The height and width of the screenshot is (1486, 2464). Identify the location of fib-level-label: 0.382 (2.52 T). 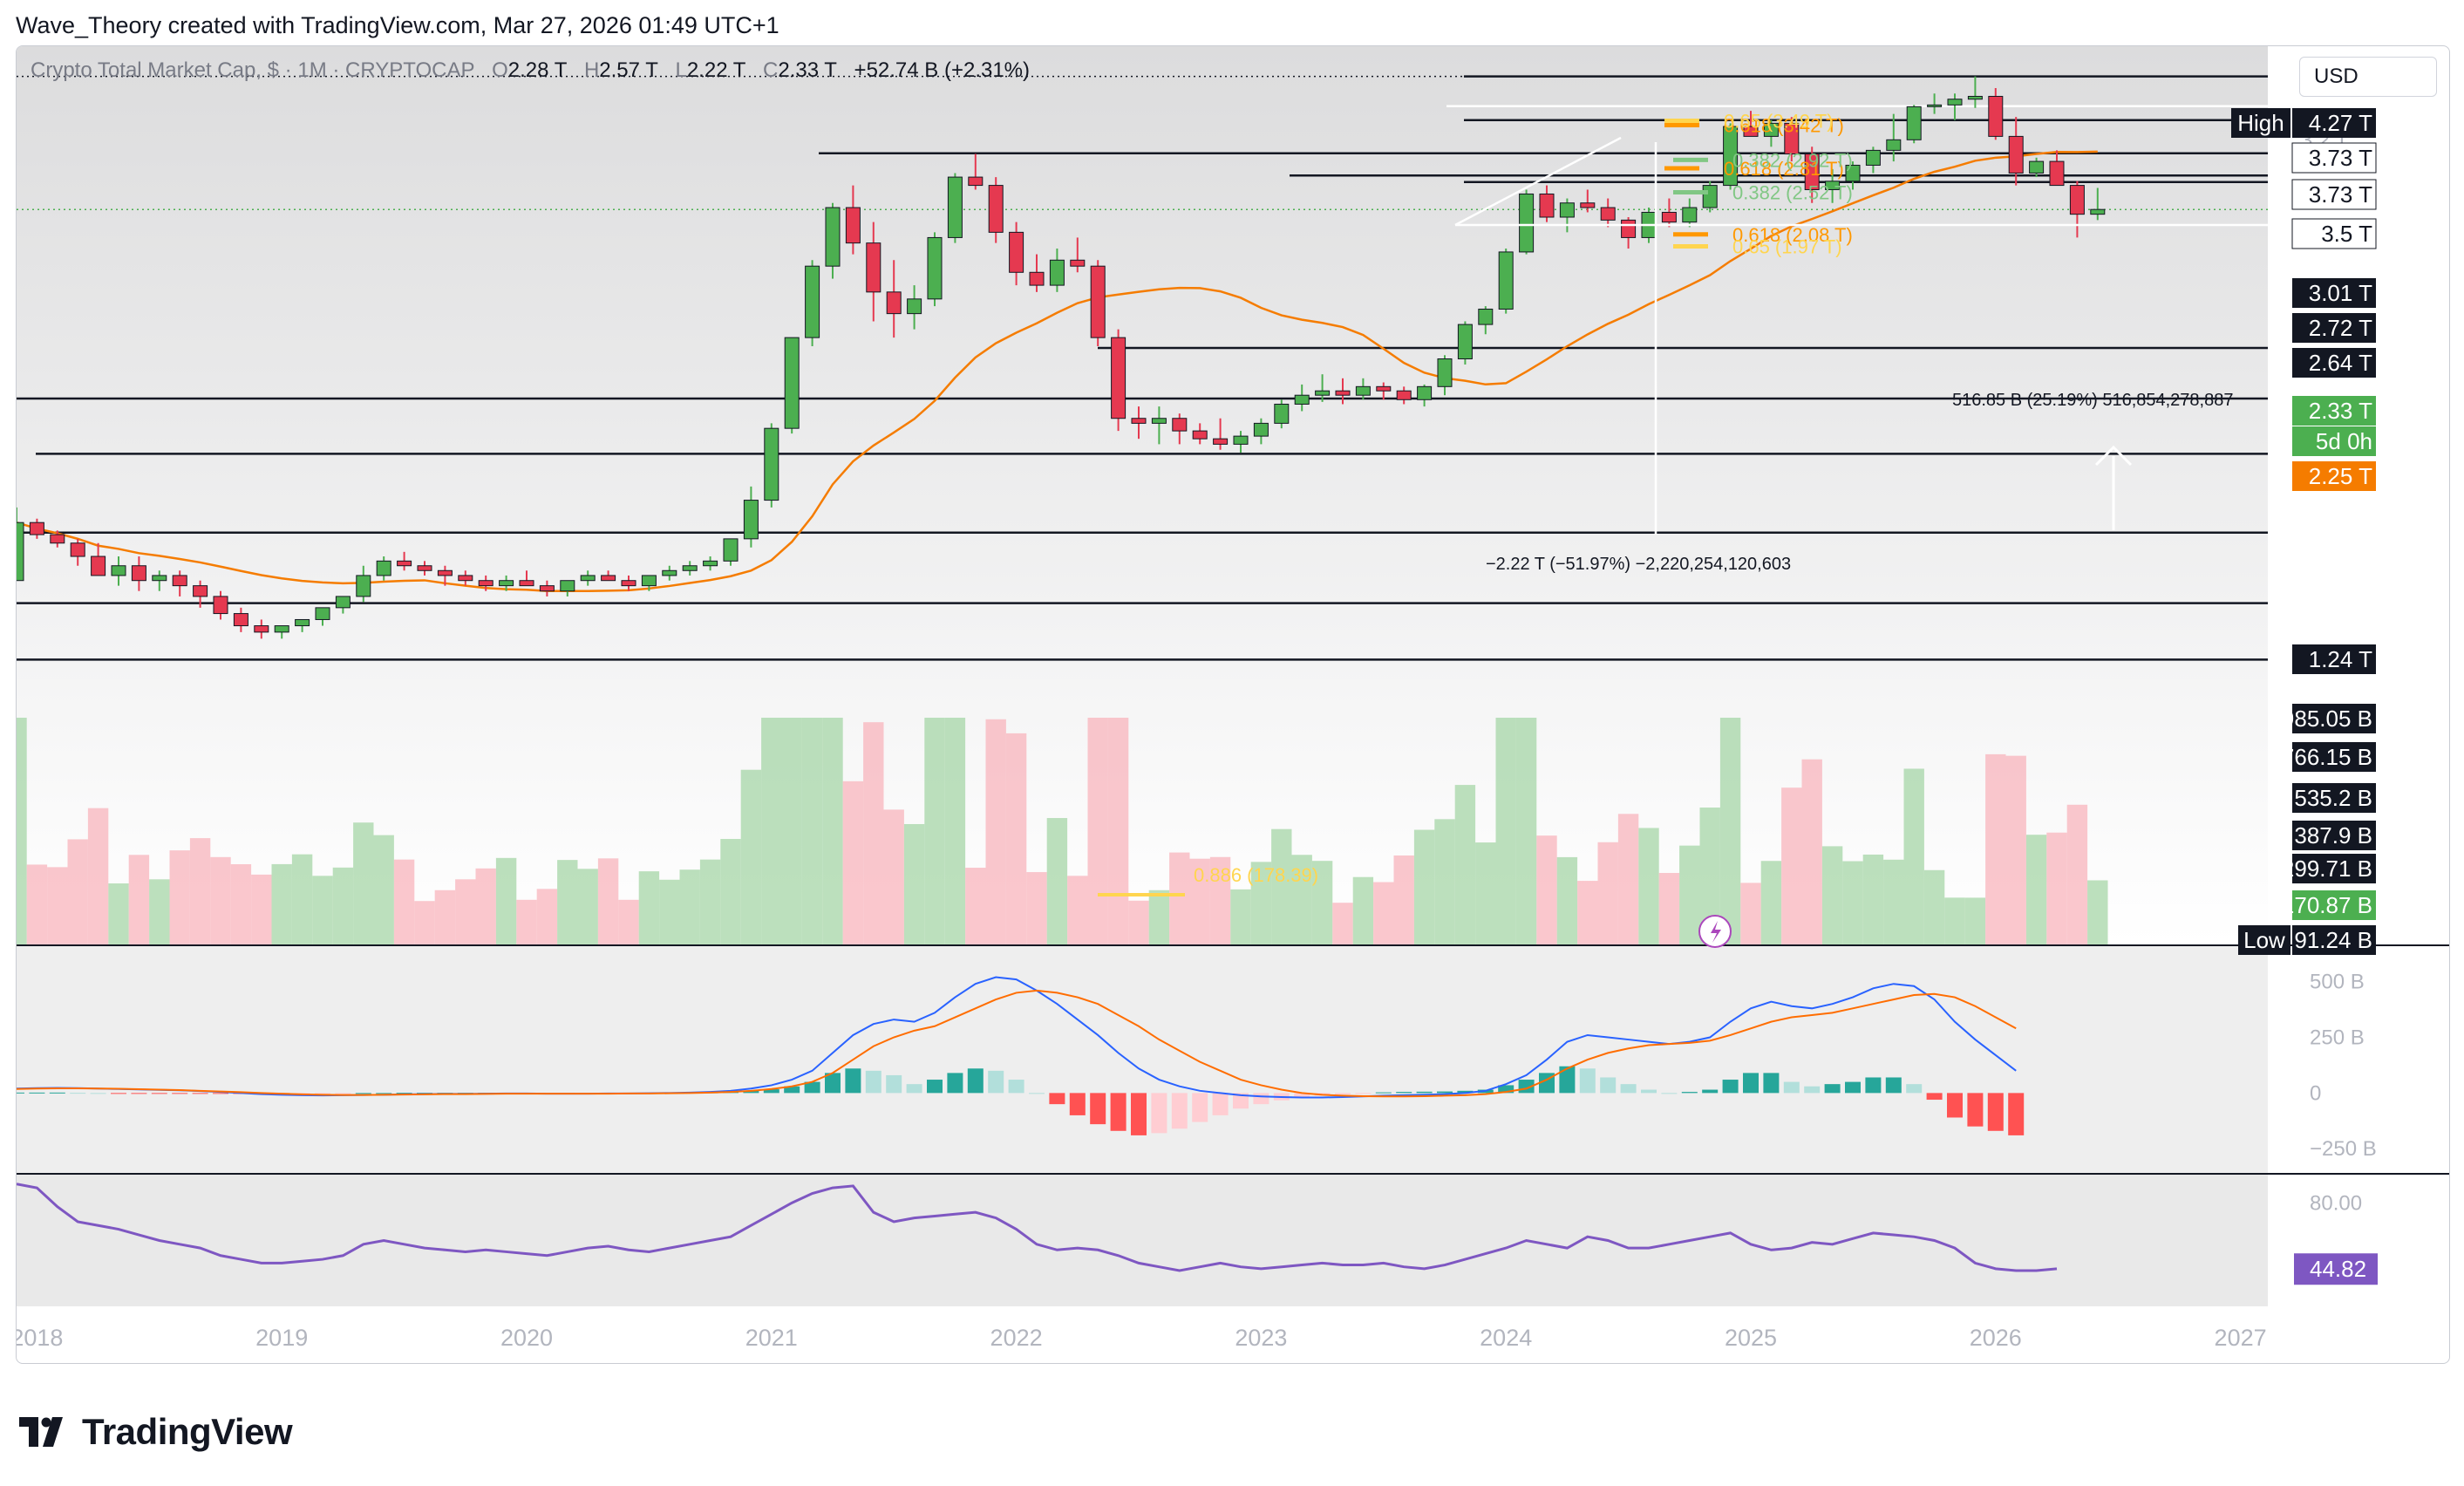
(1792, 192).